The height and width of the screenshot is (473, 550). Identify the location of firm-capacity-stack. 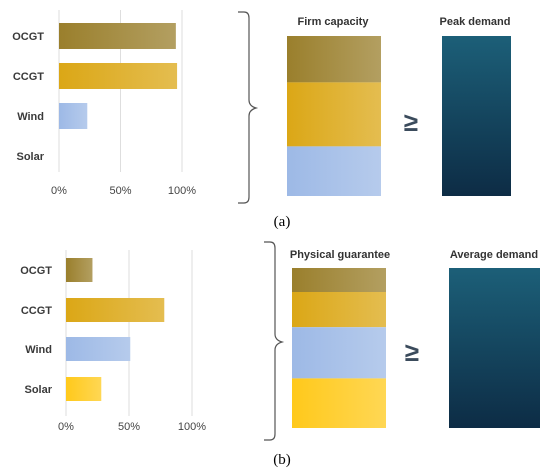
(334, 116).